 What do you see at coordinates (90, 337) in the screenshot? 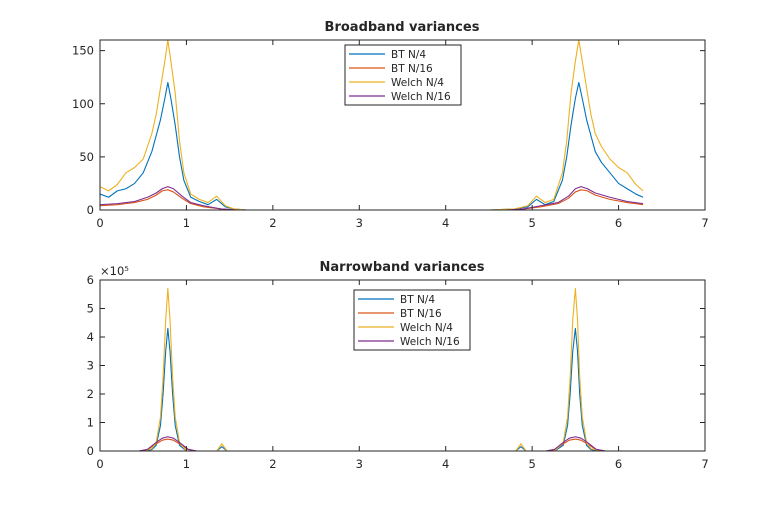
I see `y-tick-label: 4` at bounding box center [90, 337].